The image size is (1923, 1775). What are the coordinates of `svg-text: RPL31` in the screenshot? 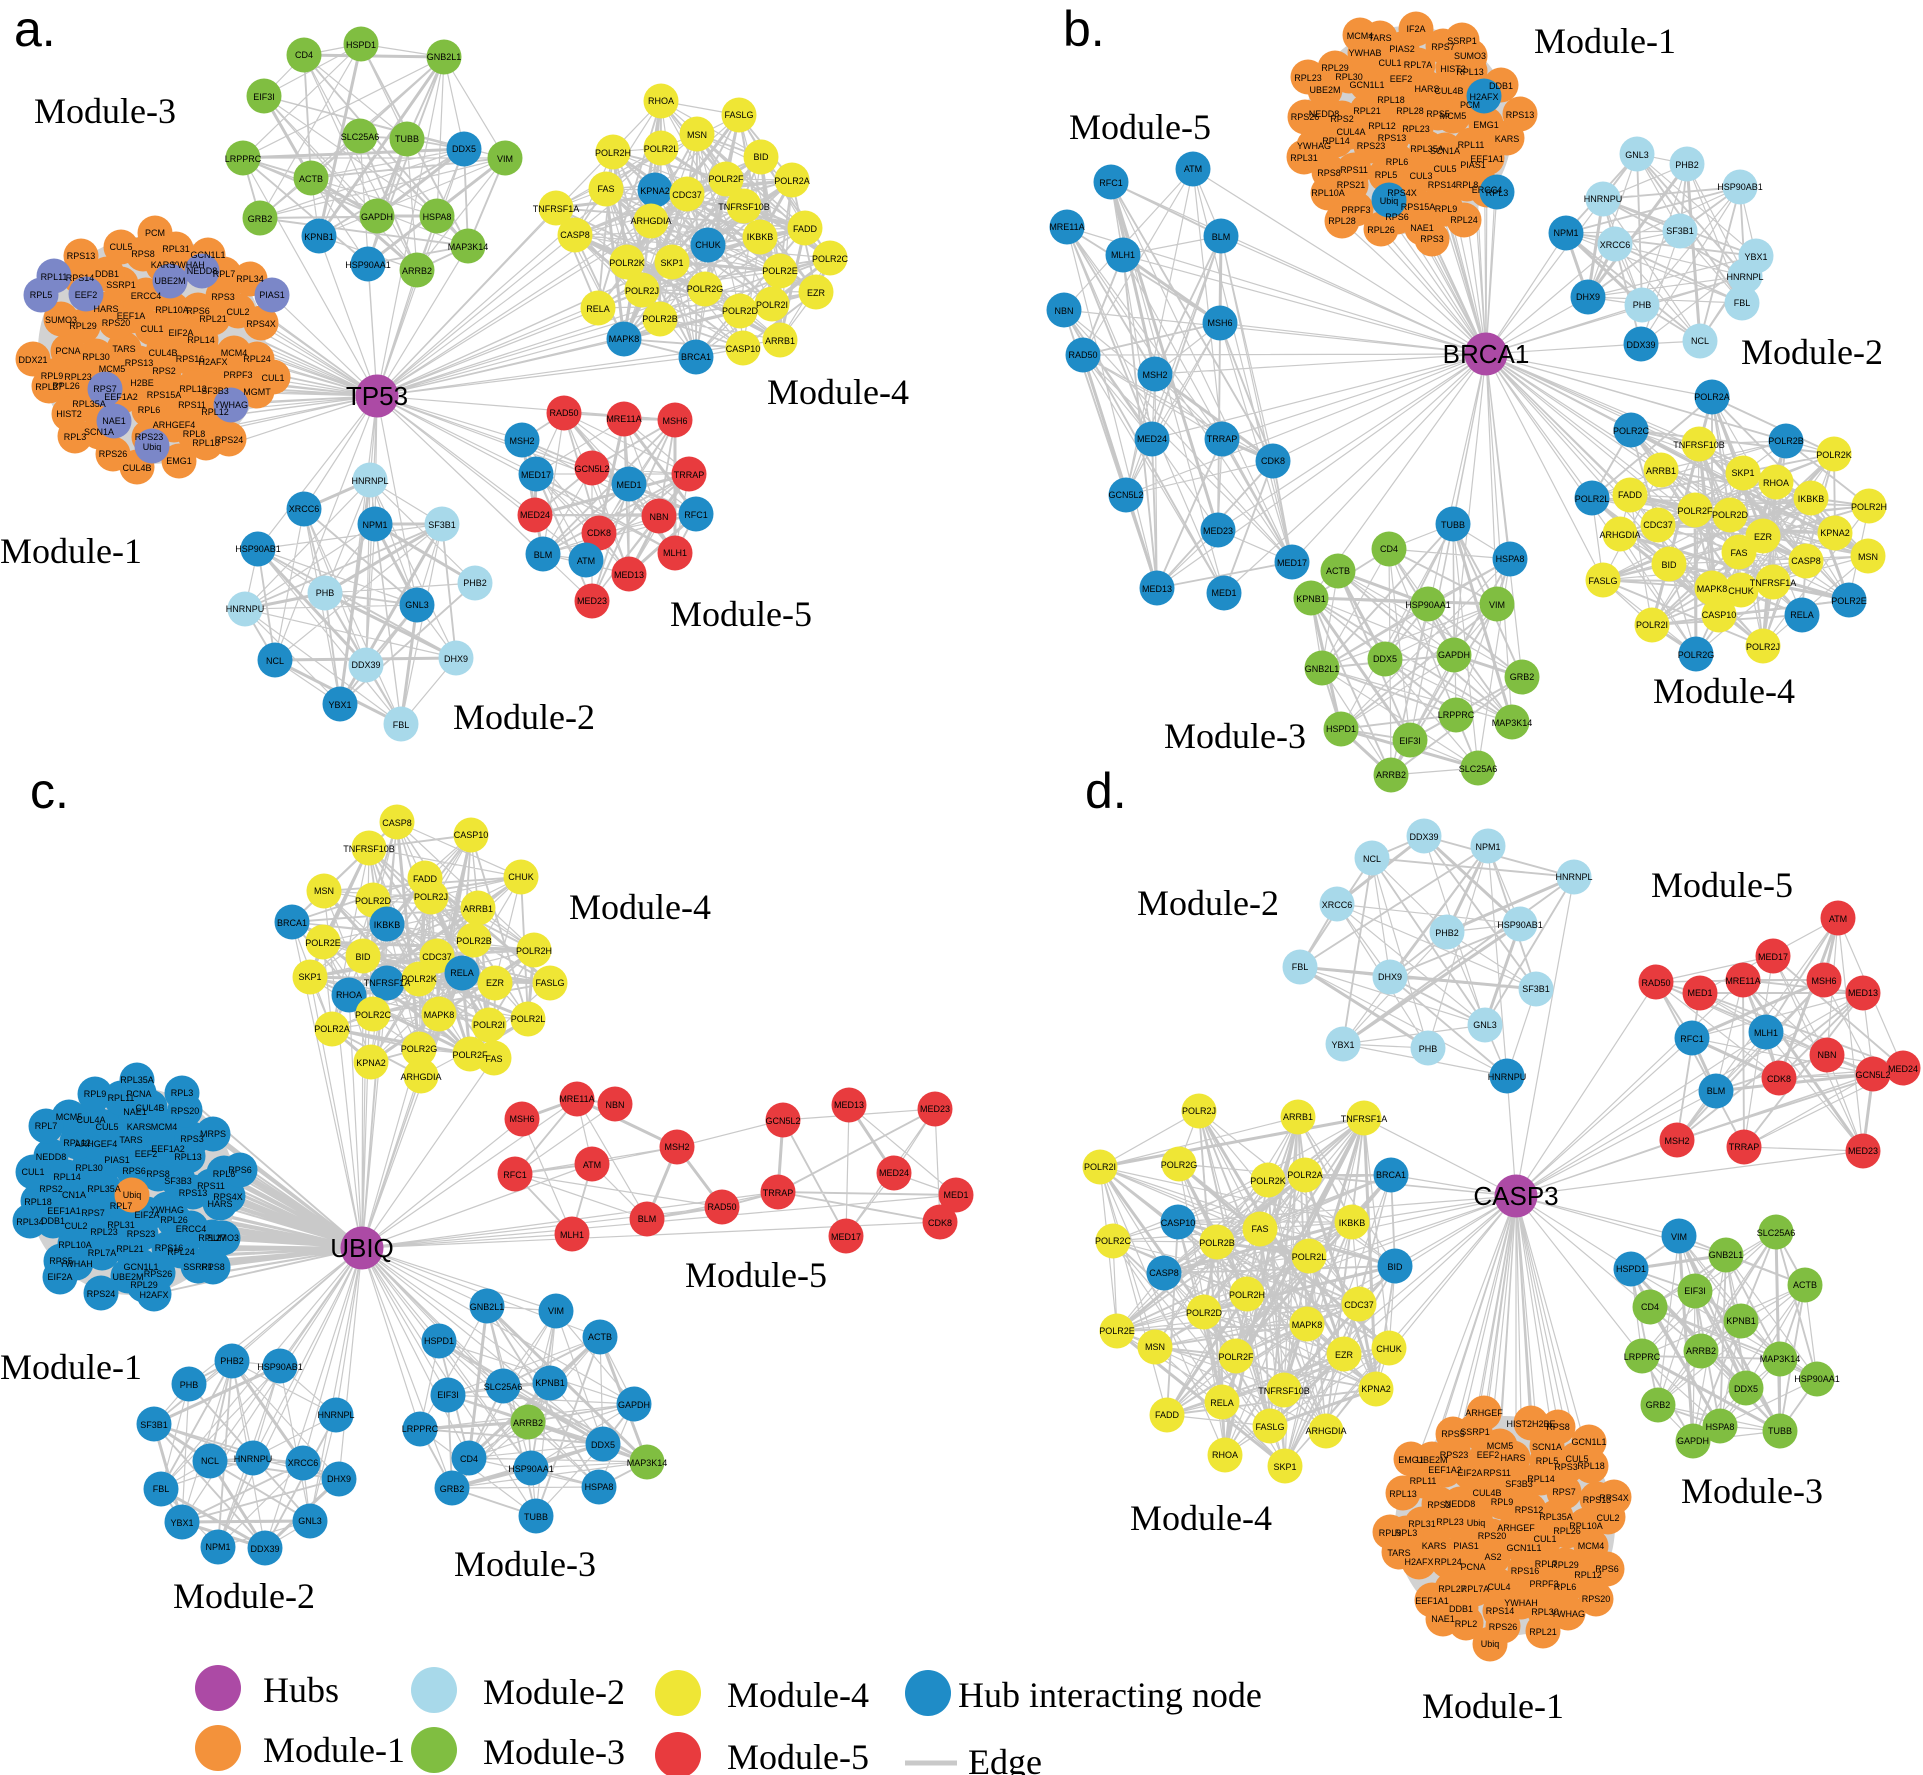 It's located at (176, 249).